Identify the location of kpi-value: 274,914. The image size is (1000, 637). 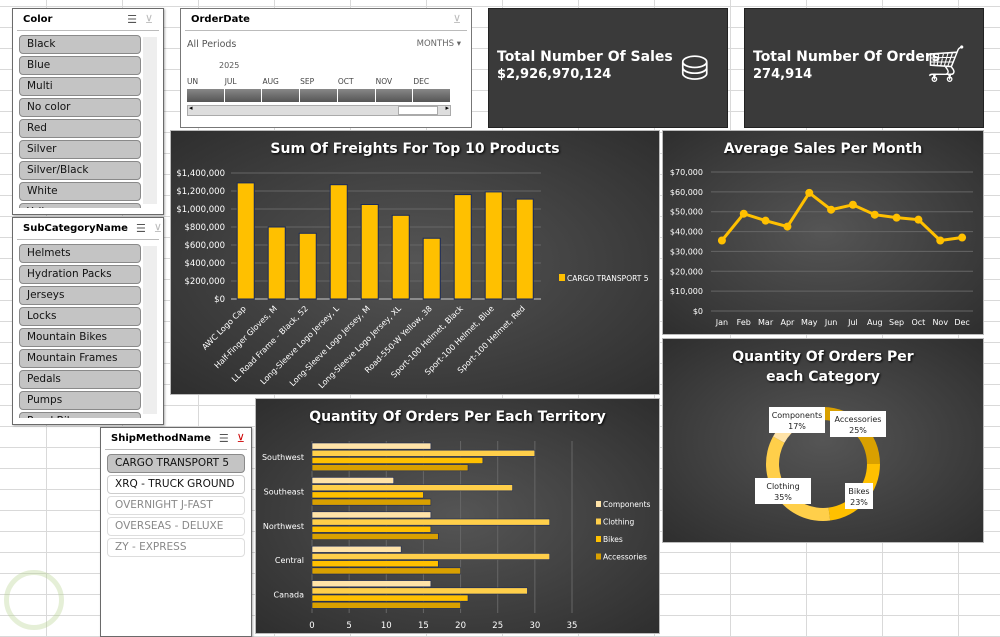
(783, 74).